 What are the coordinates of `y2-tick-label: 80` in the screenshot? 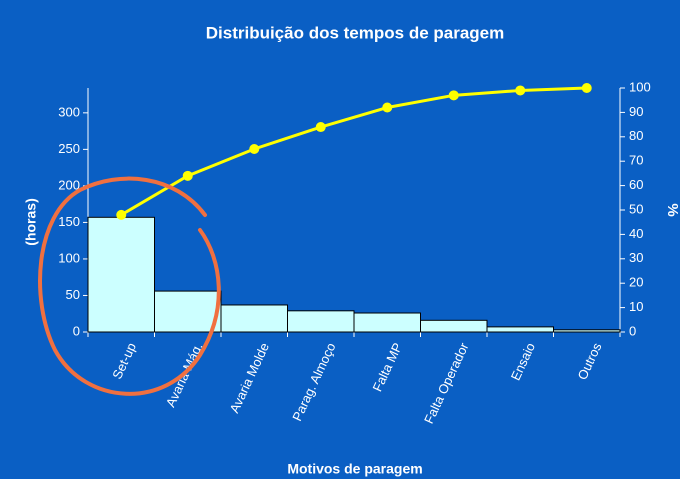 It's located at (636, 135).